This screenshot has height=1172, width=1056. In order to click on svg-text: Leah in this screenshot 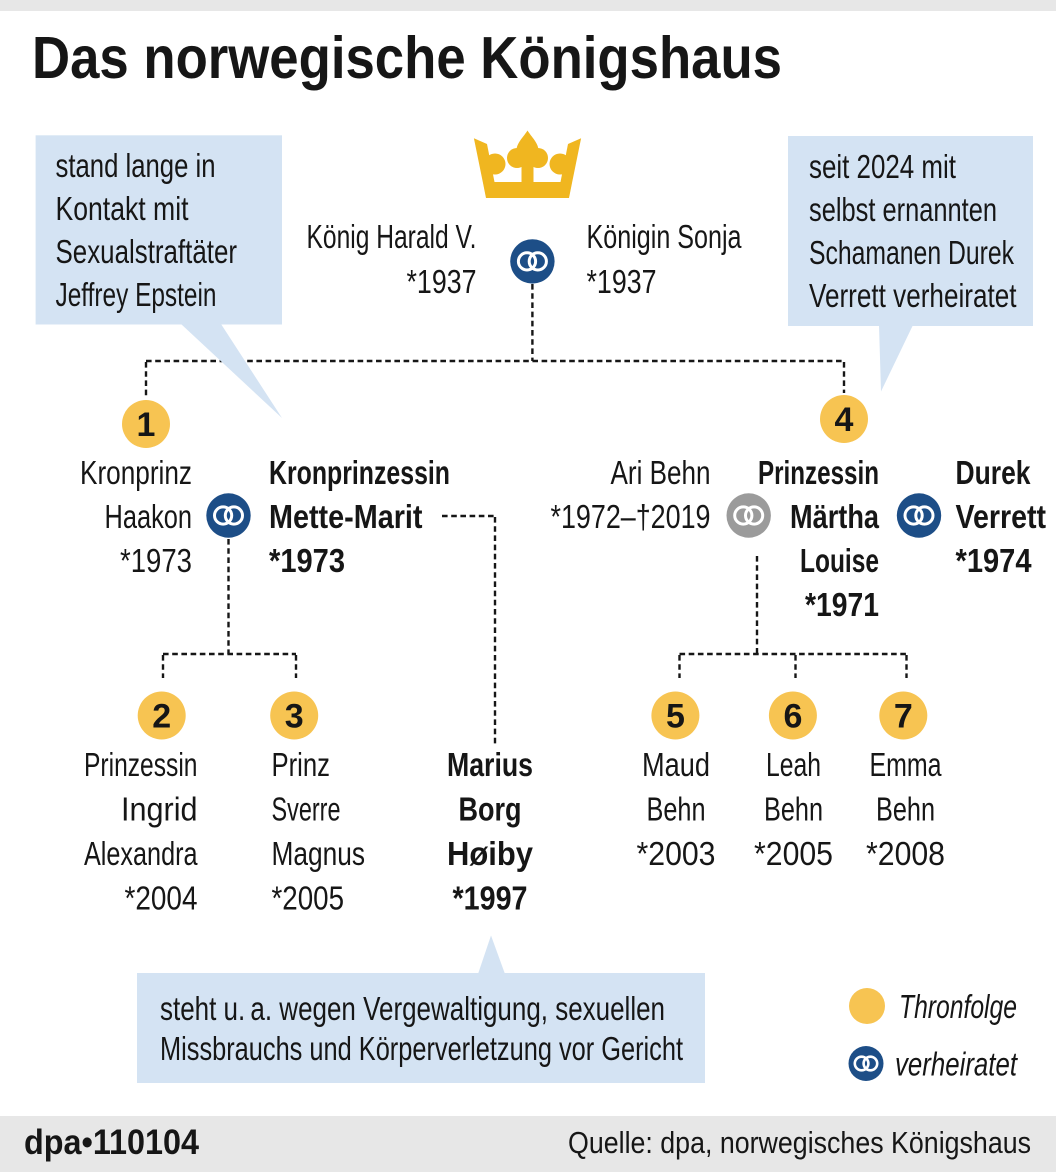, I will do `click(793, 764)`.